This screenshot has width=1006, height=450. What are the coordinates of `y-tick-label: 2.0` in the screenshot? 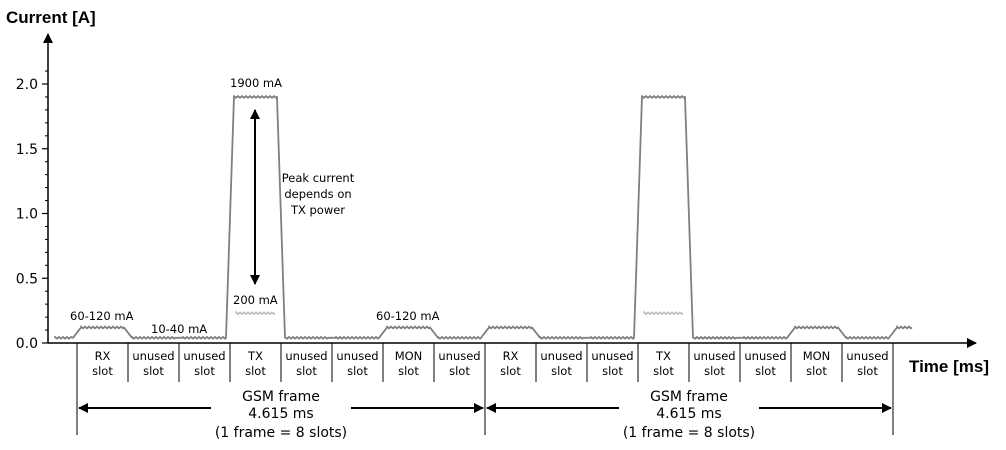 It's located at (27, 85).